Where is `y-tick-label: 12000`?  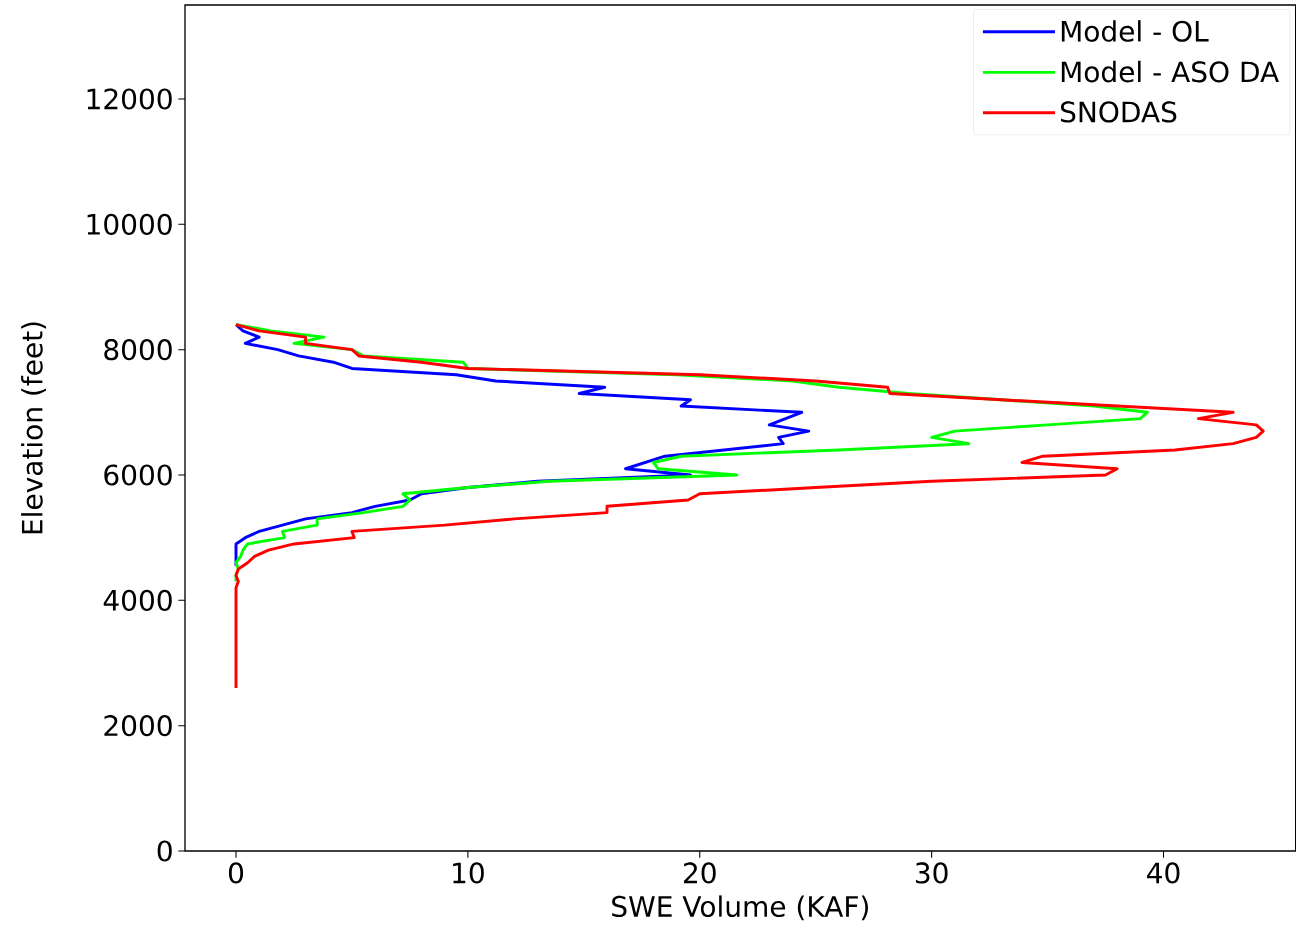
y-tick-label: 12000 is located at coordinates (129, 99).